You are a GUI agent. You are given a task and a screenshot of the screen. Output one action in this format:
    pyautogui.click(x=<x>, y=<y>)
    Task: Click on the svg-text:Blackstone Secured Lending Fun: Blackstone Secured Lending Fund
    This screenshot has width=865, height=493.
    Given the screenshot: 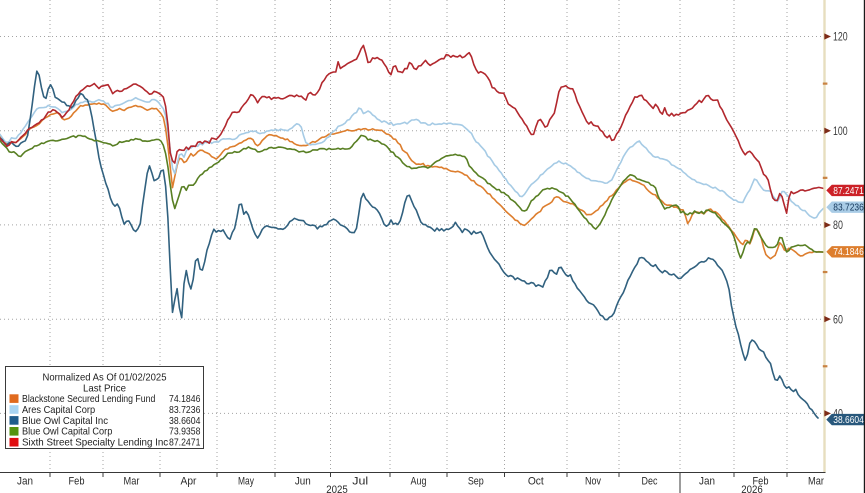 What is the action you would take?
    pyautogui.click(x=89, y=399)
    